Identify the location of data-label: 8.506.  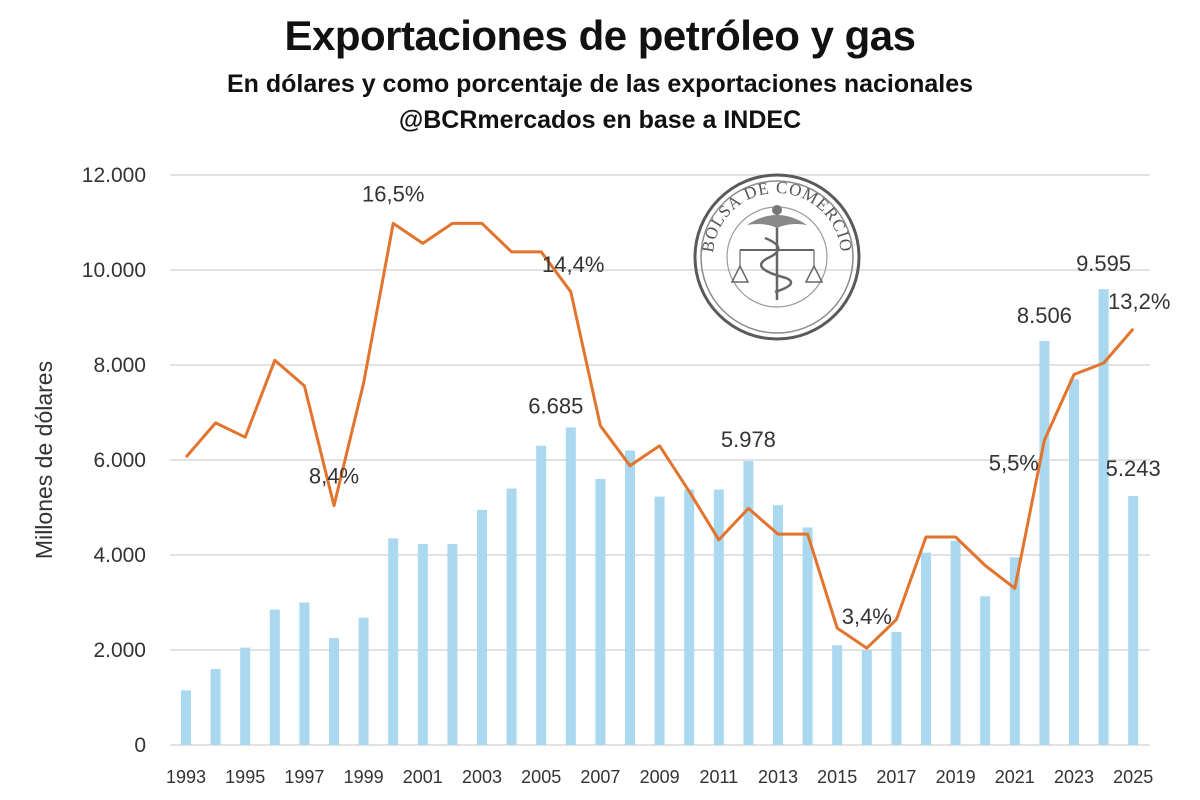
(1044, 315).